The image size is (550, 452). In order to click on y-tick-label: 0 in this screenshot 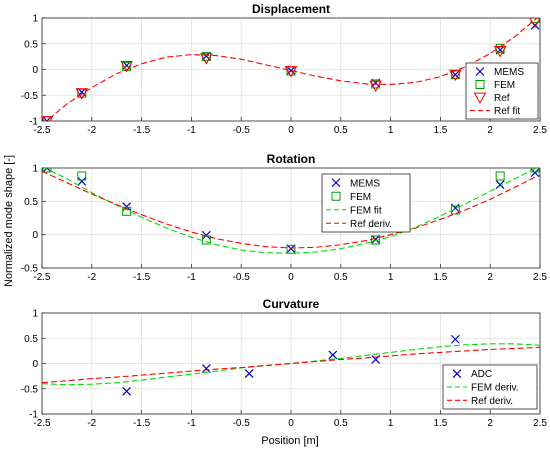, I will do `click(35, 364)`.